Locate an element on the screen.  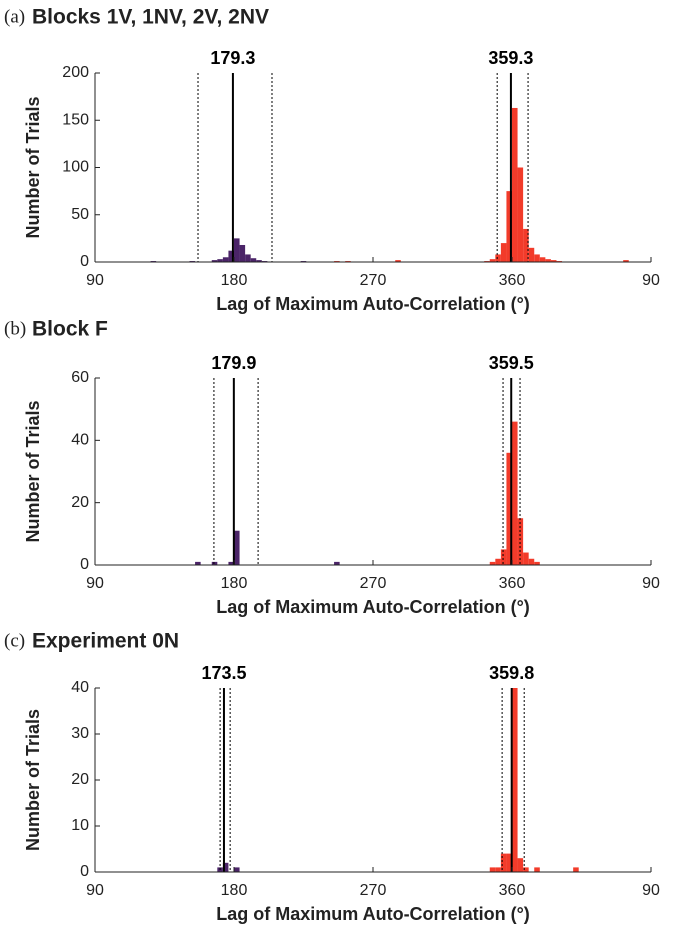
panel-title: Block F is located at coordinates (70, 329).